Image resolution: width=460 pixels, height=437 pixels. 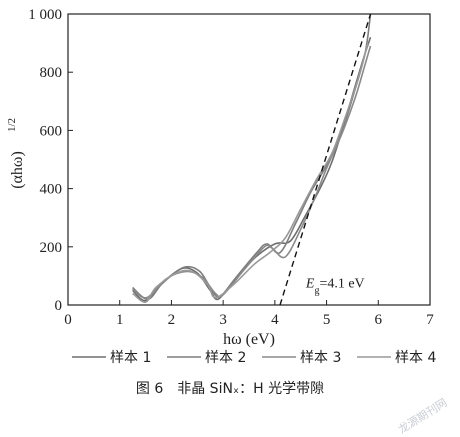 I want to click on x-axis: 0 1 2 3 4 5 6 7, so click(x=249, y=314).